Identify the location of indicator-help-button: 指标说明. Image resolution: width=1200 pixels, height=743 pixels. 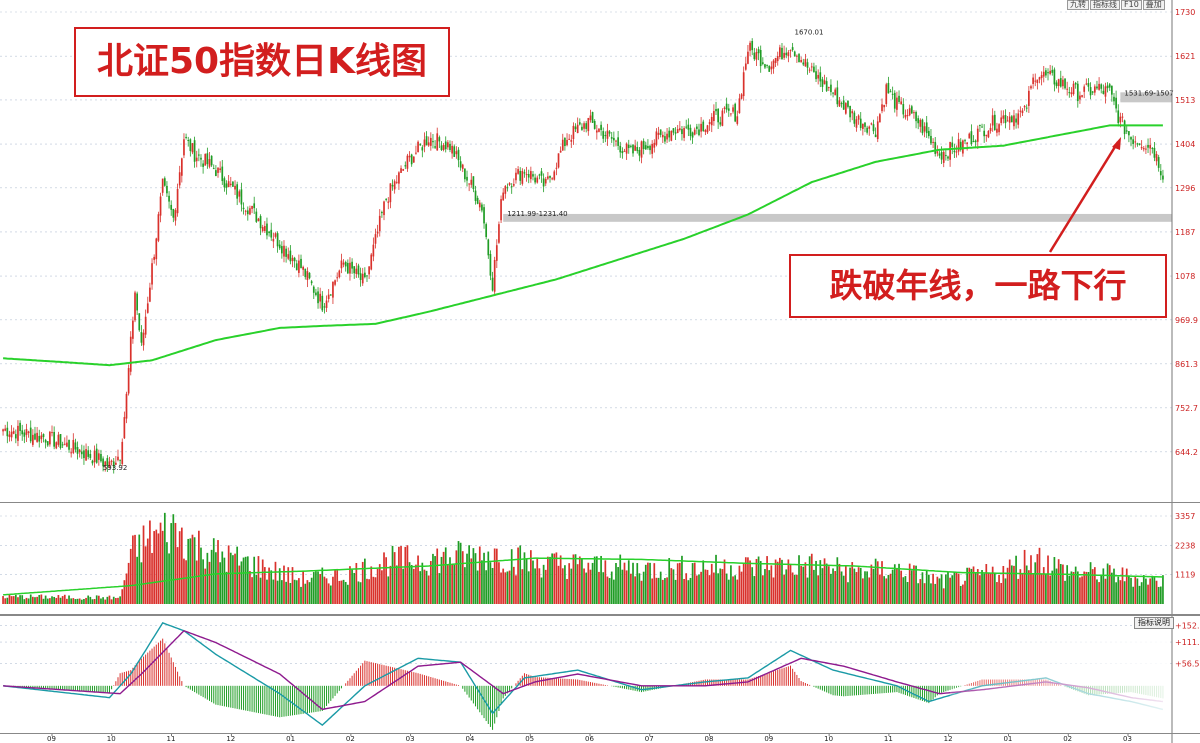
(1154, 623).